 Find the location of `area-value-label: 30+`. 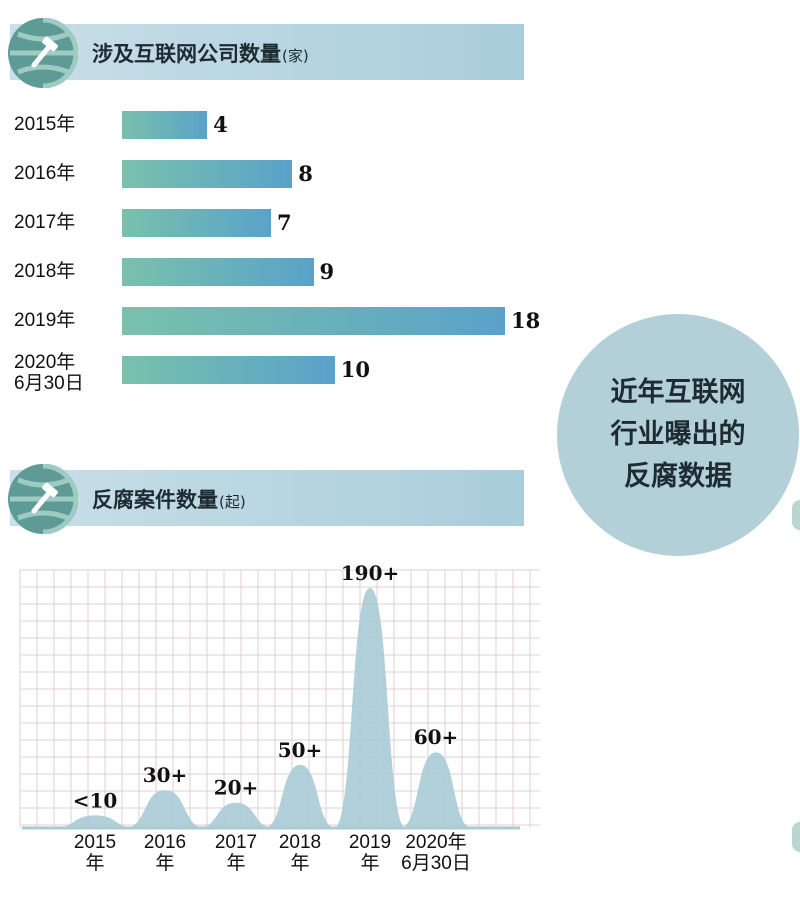

area-value-label: 30+ is located at coordinates (165, 775).